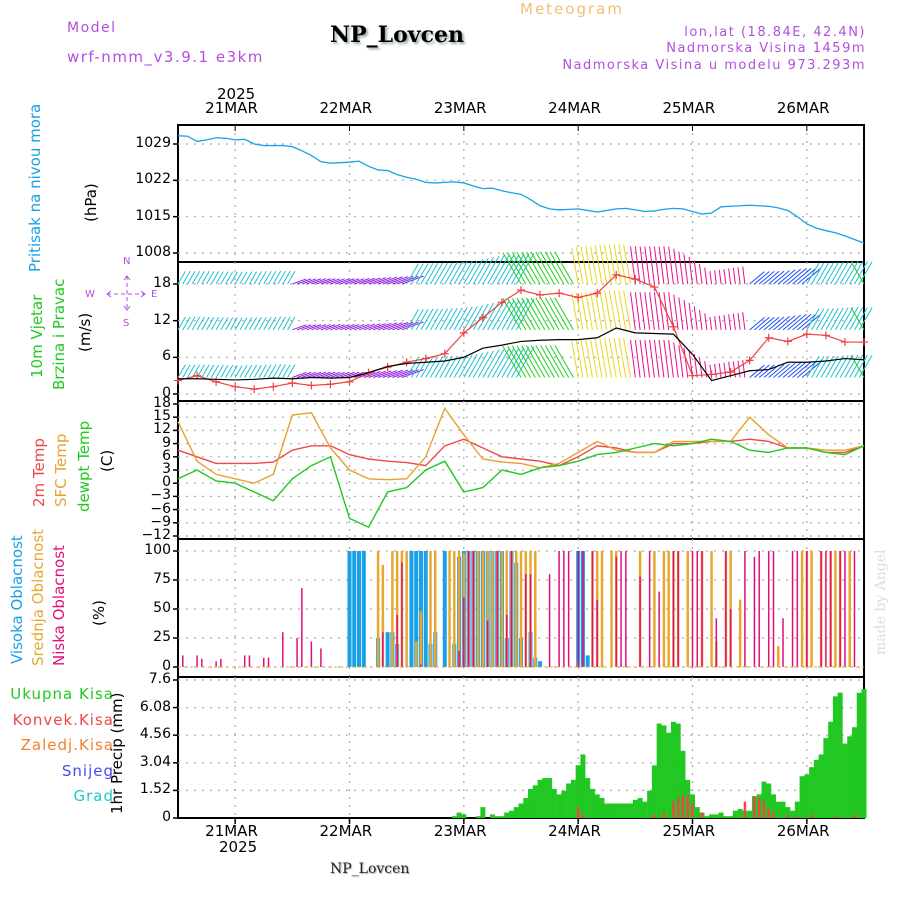 This screenshot has height=900, width=900. What do you see at coordinates (231, 831) in the screenshot?
I see `bottom-day-label: 21MAR` at bounding box center [231, 831].